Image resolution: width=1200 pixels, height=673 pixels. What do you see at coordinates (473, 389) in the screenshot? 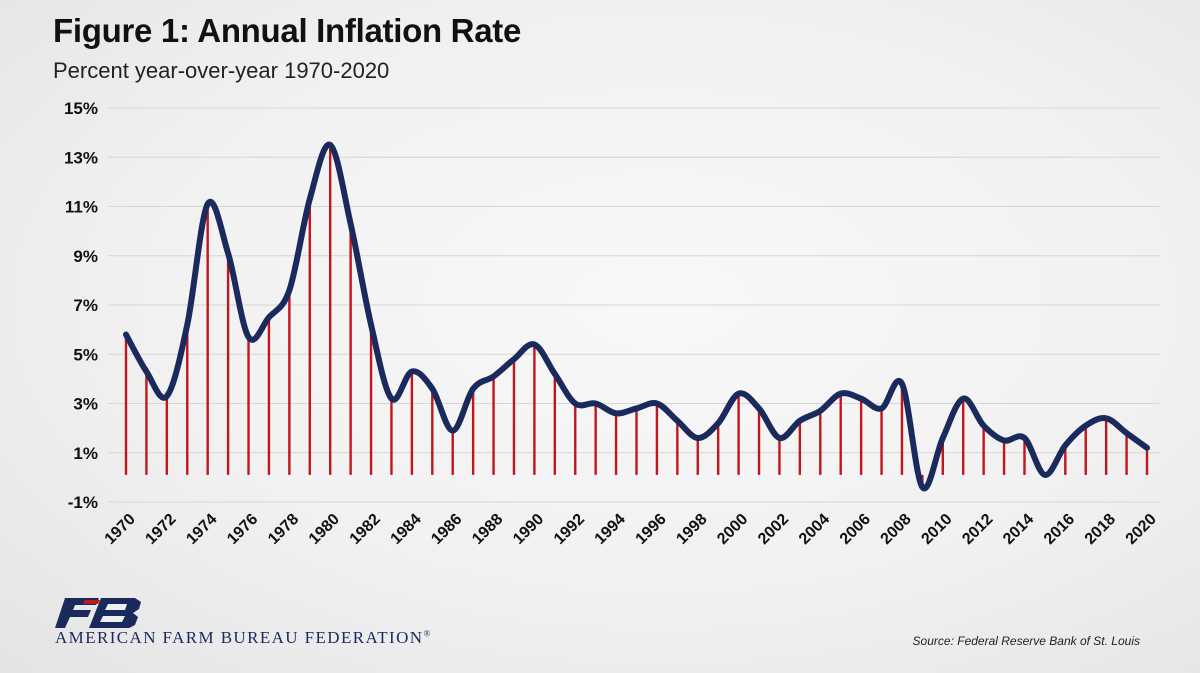
I see `data-point-1987` at bounding box center [473, 389].